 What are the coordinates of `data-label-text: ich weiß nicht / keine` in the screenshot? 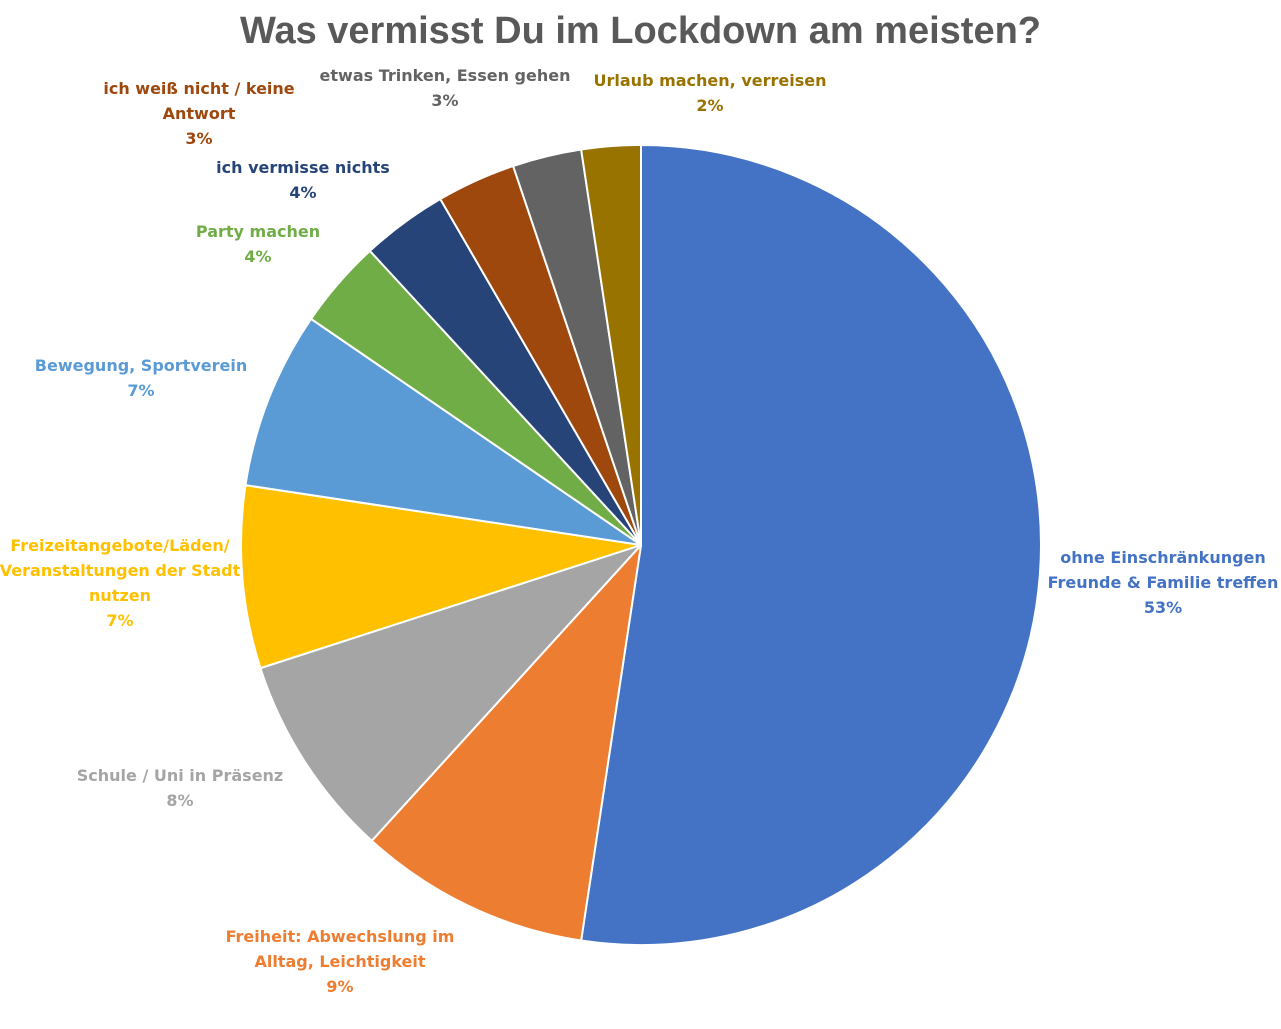 It's located at (199, 88).